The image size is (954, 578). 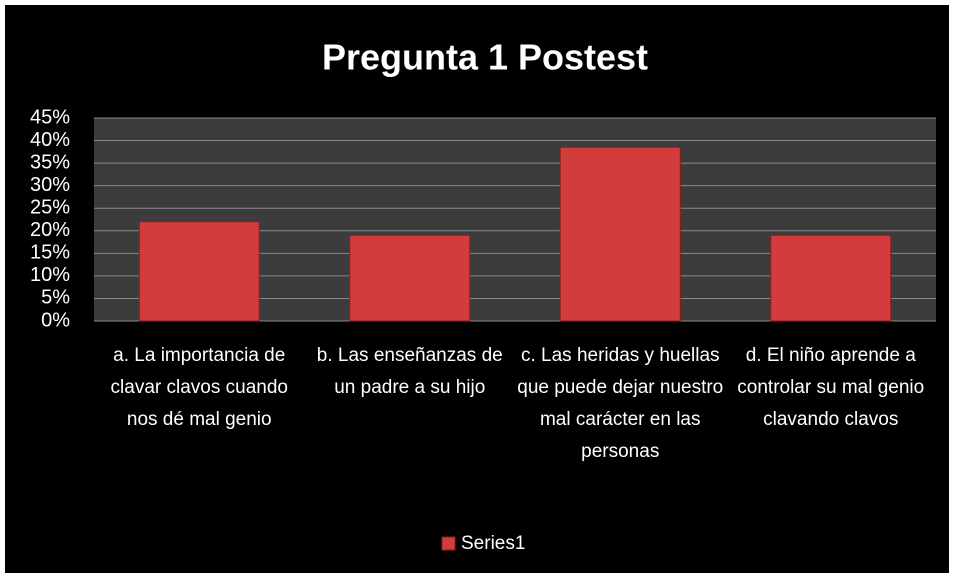 What do you see at coordinates (493, 543) in the screenshot?
I see `legend-label: Series1` at bounding box center [493, 543].